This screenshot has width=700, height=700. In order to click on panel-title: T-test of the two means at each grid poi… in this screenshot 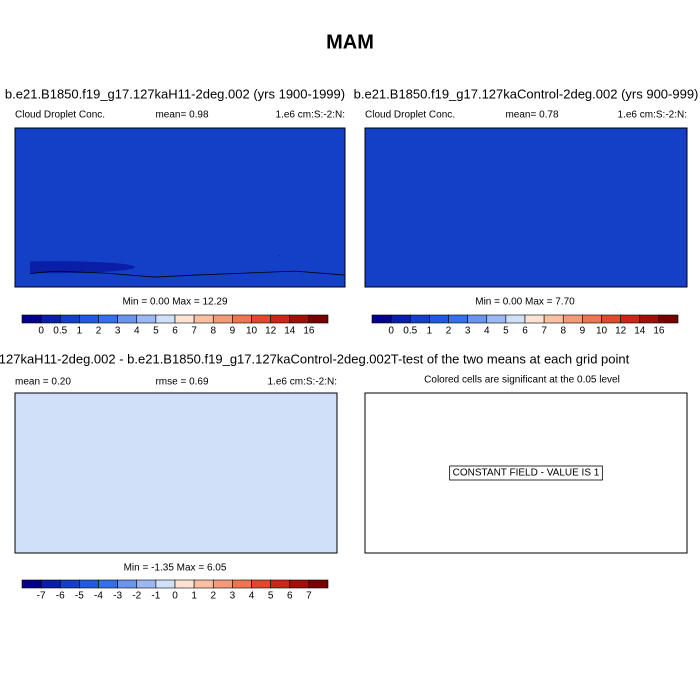, I will do `click(510, 358)`.